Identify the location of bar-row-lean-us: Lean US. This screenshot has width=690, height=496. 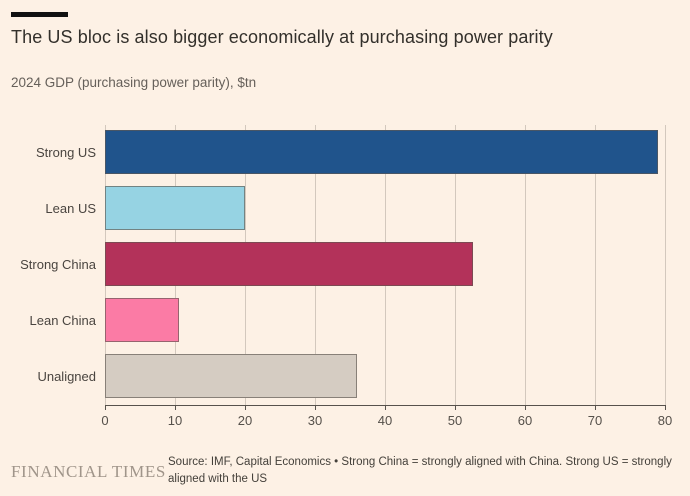
(355, 209).